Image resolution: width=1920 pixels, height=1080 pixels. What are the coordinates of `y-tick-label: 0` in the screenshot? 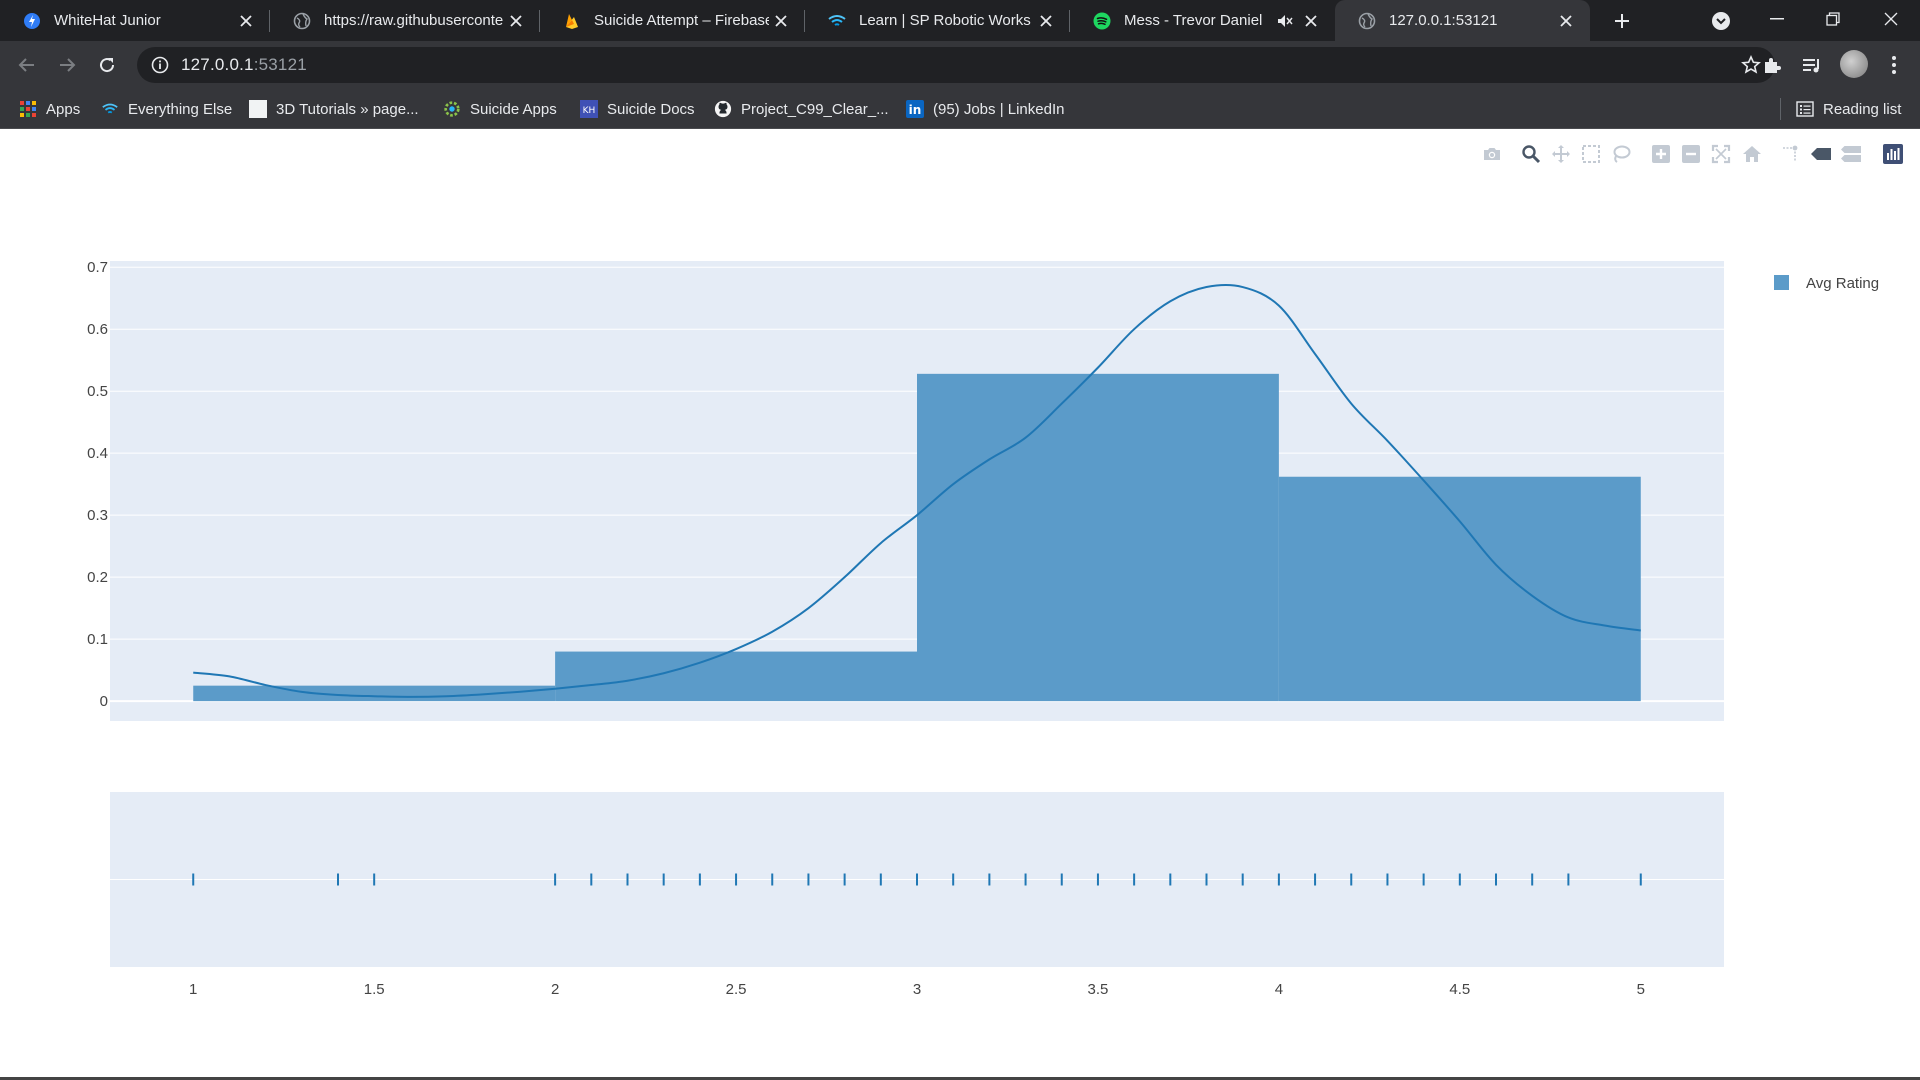 It's located at (104, 701).